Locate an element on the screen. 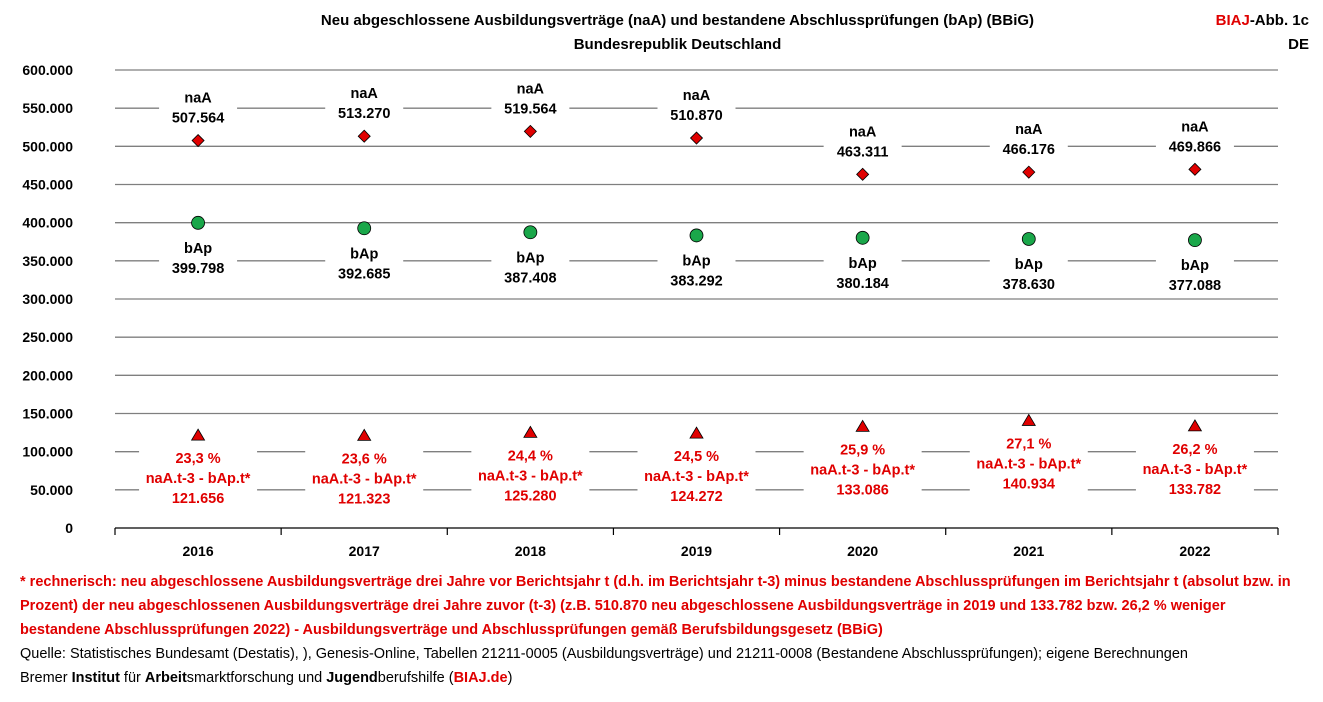 This screenshot has height=702, width=1323. y-tick-label: 300.000 is located at coordinates (47, 299).